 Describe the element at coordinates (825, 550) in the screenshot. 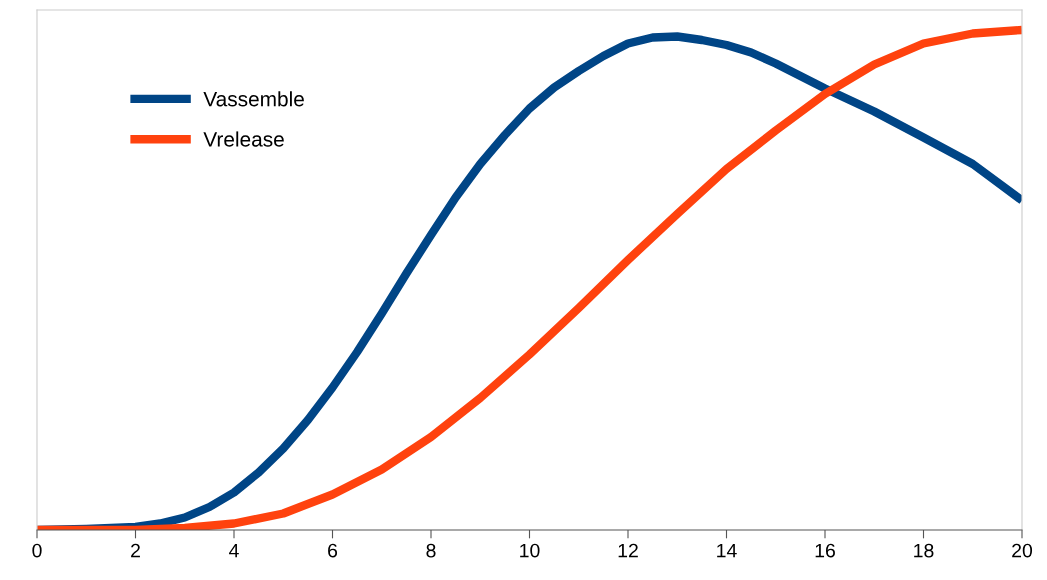

I see `x-tick-label: 16` at that location.